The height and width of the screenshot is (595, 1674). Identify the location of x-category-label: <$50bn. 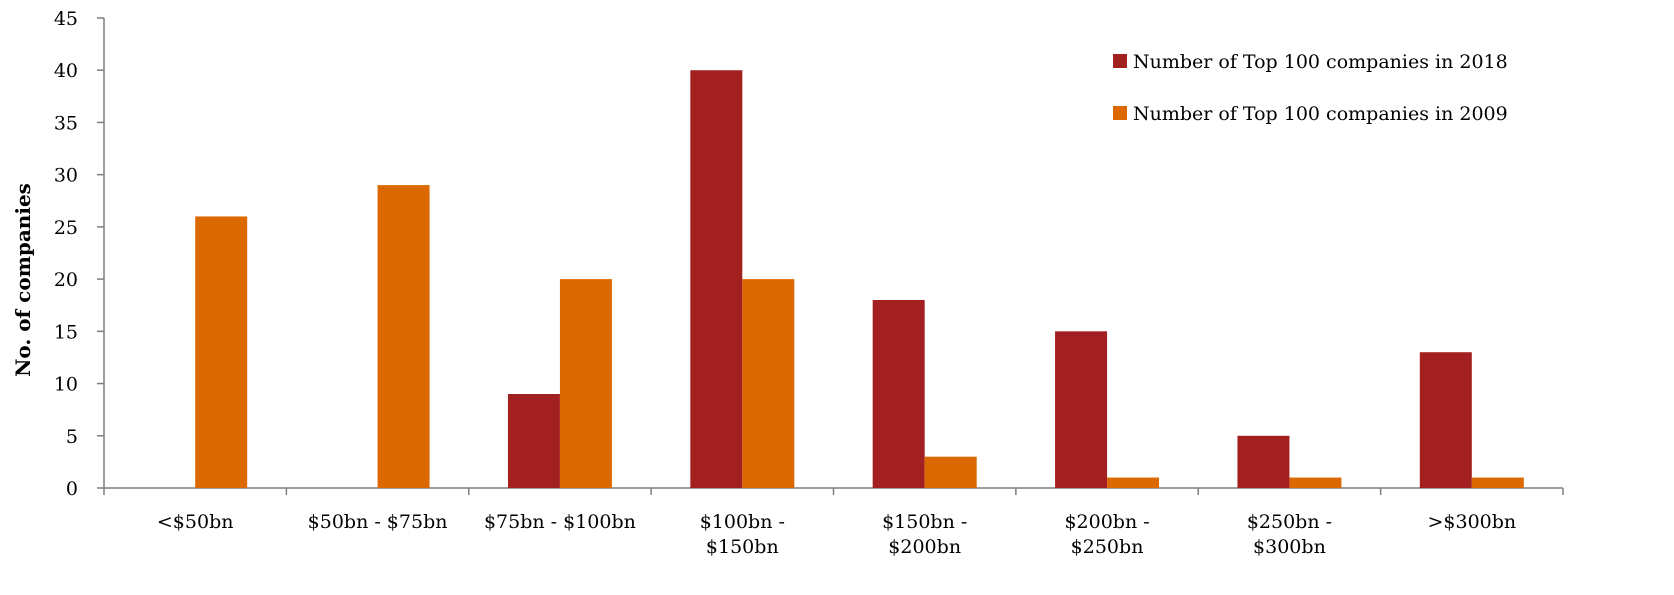
(195, 522).